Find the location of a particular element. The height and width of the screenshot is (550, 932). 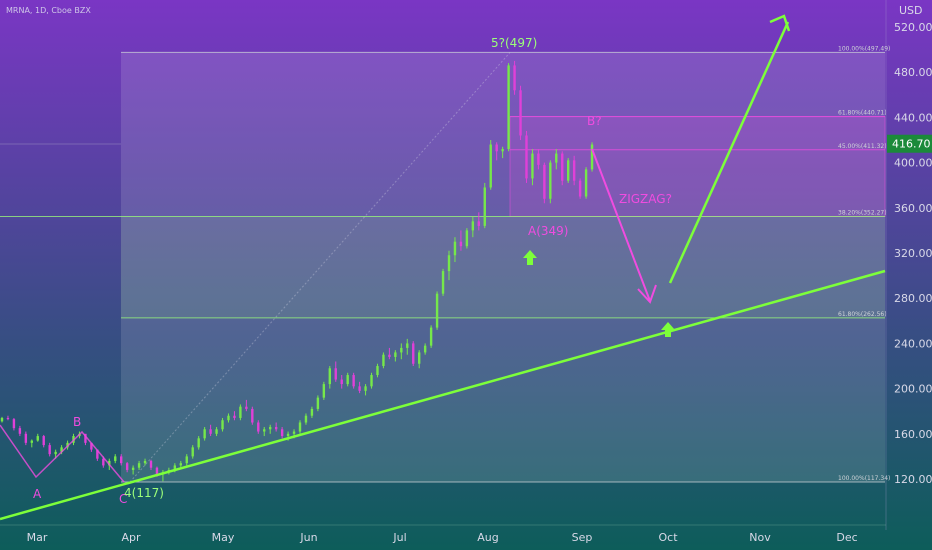

x-tick-label: Sep is located at coordinates (582, 537).